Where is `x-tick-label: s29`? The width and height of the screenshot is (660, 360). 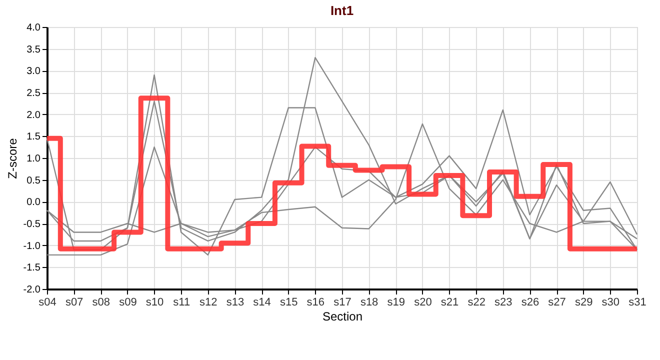 x-tick-label: s29 is located at coordinates (583, 302).